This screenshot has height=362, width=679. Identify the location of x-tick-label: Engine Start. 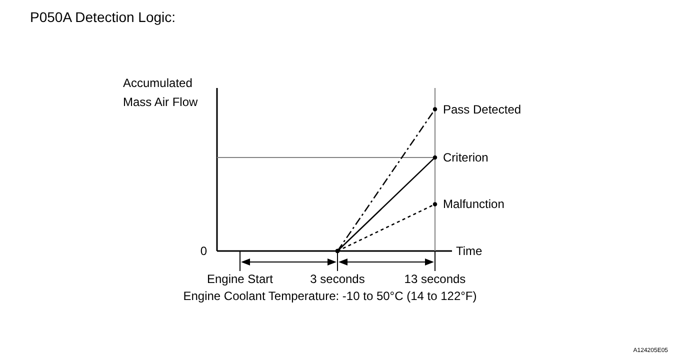
(240, 279).